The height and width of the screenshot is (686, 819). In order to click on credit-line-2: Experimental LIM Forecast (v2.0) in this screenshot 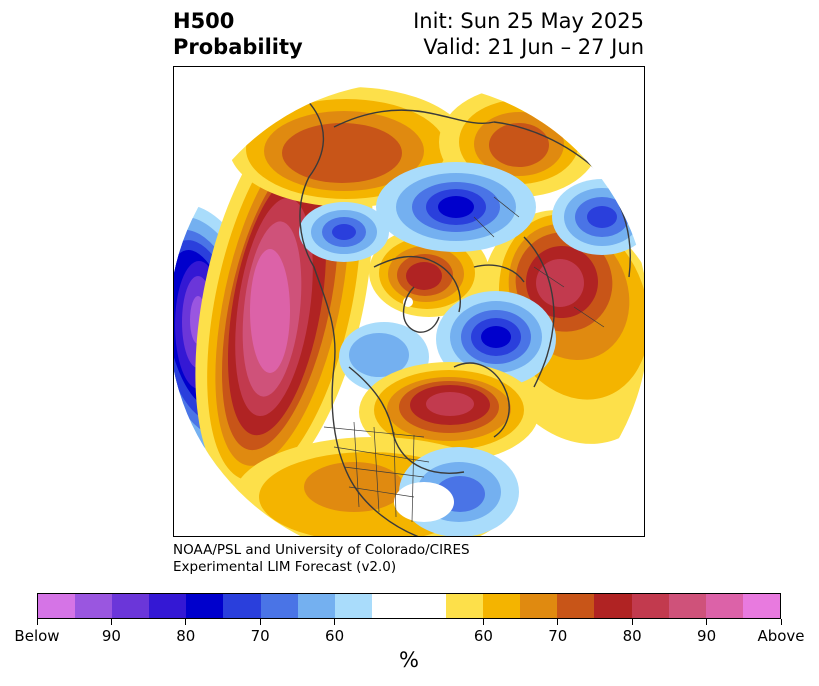, I will do `click(285, 567)`.